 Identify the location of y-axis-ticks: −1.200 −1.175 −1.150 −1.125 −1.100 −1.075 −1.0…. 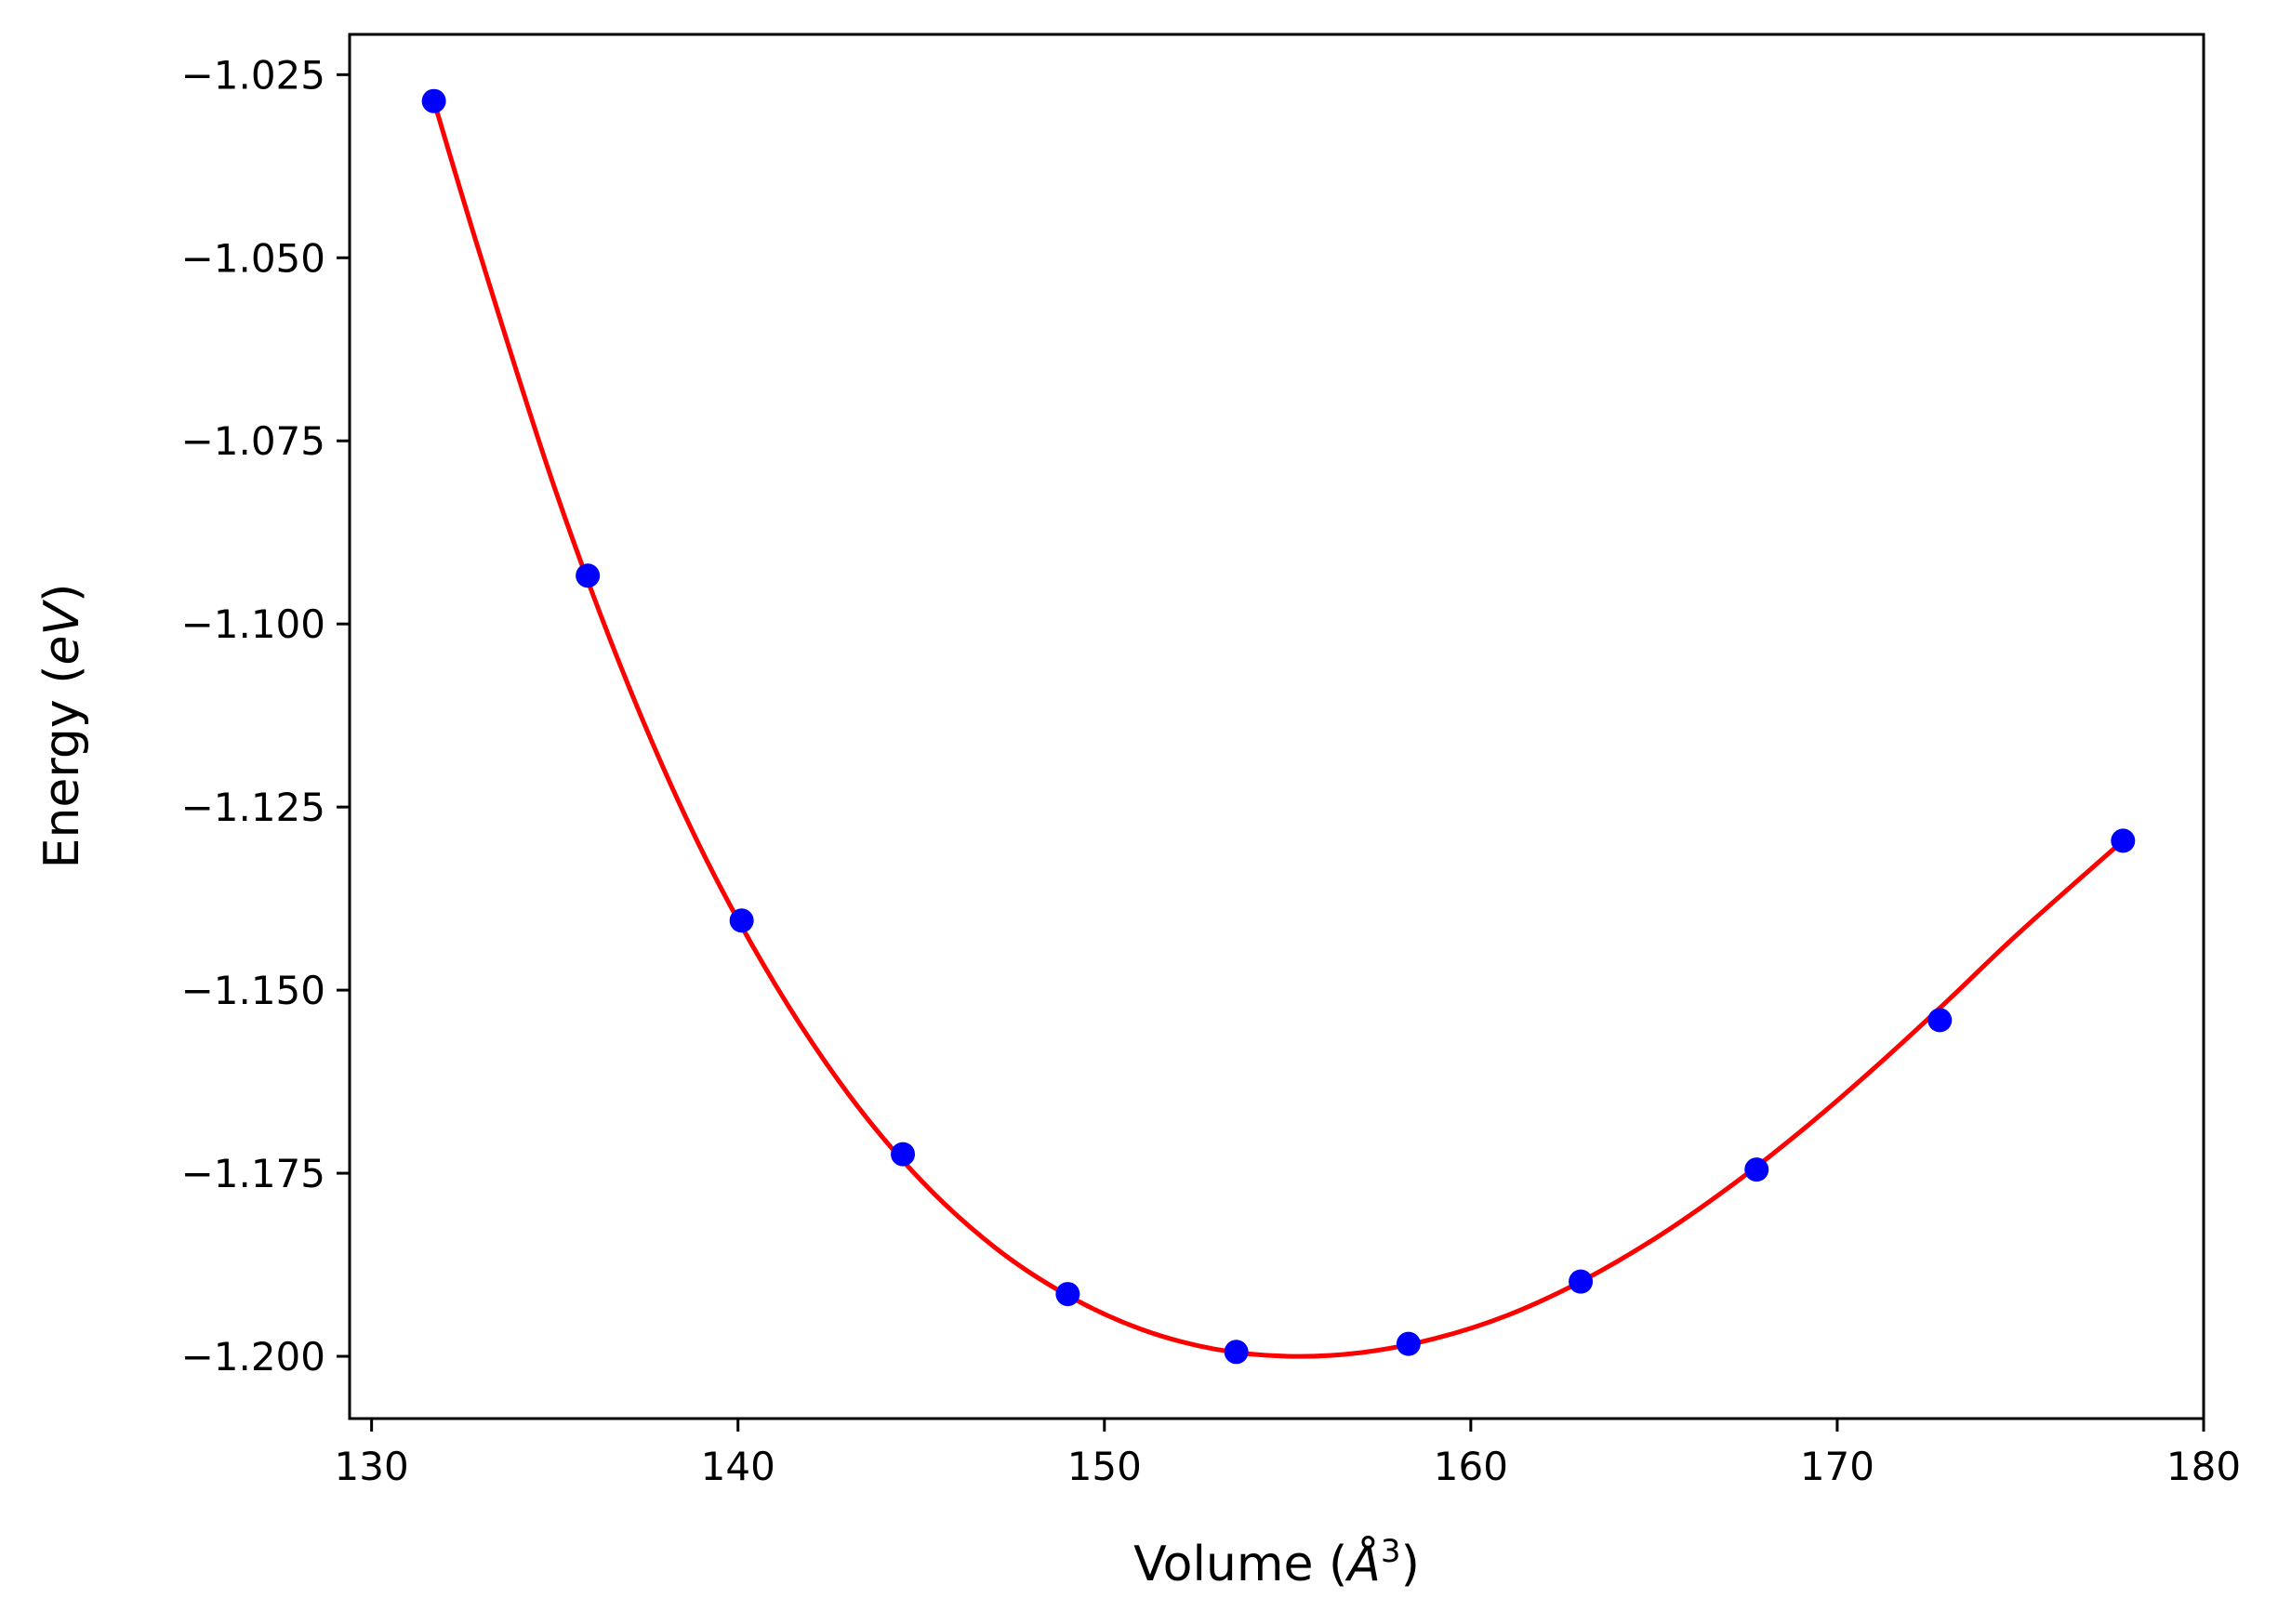
(265, 716).